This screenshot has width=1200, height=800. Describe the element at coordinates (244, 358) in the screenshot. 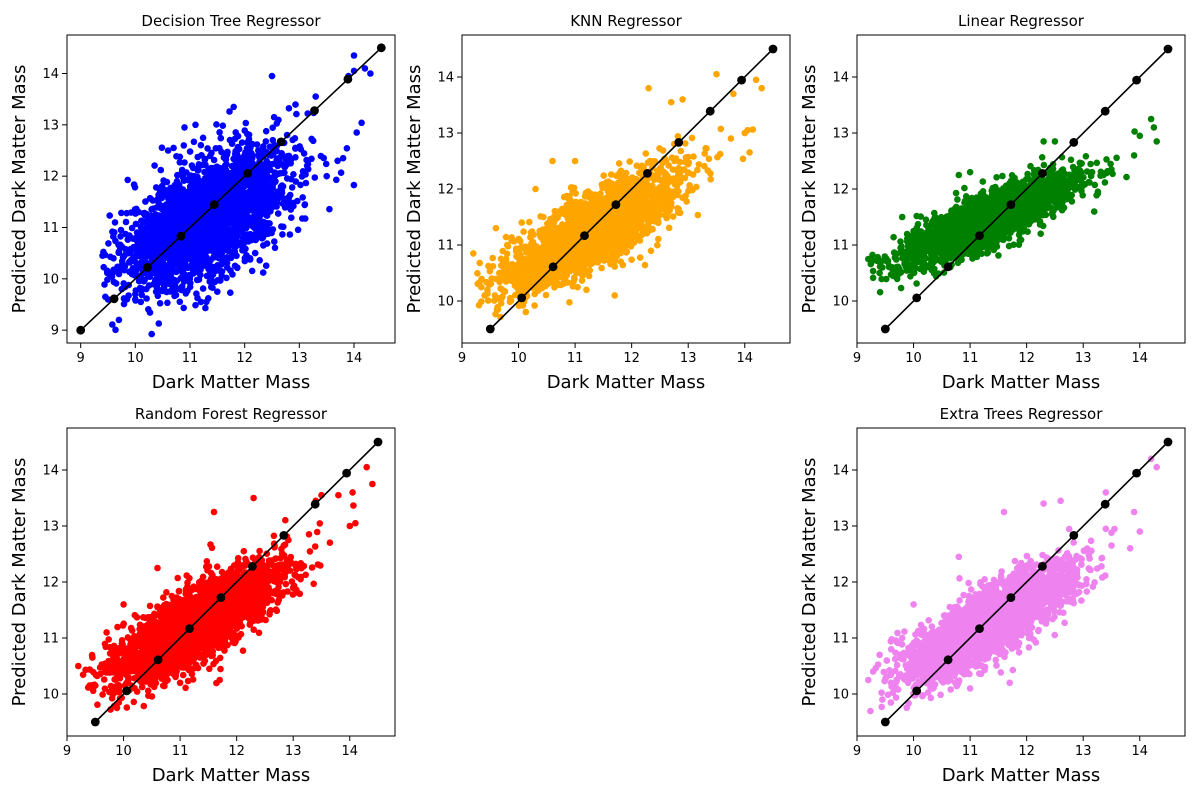

I see `decision-tree-x-tick-label: 12` at that location.